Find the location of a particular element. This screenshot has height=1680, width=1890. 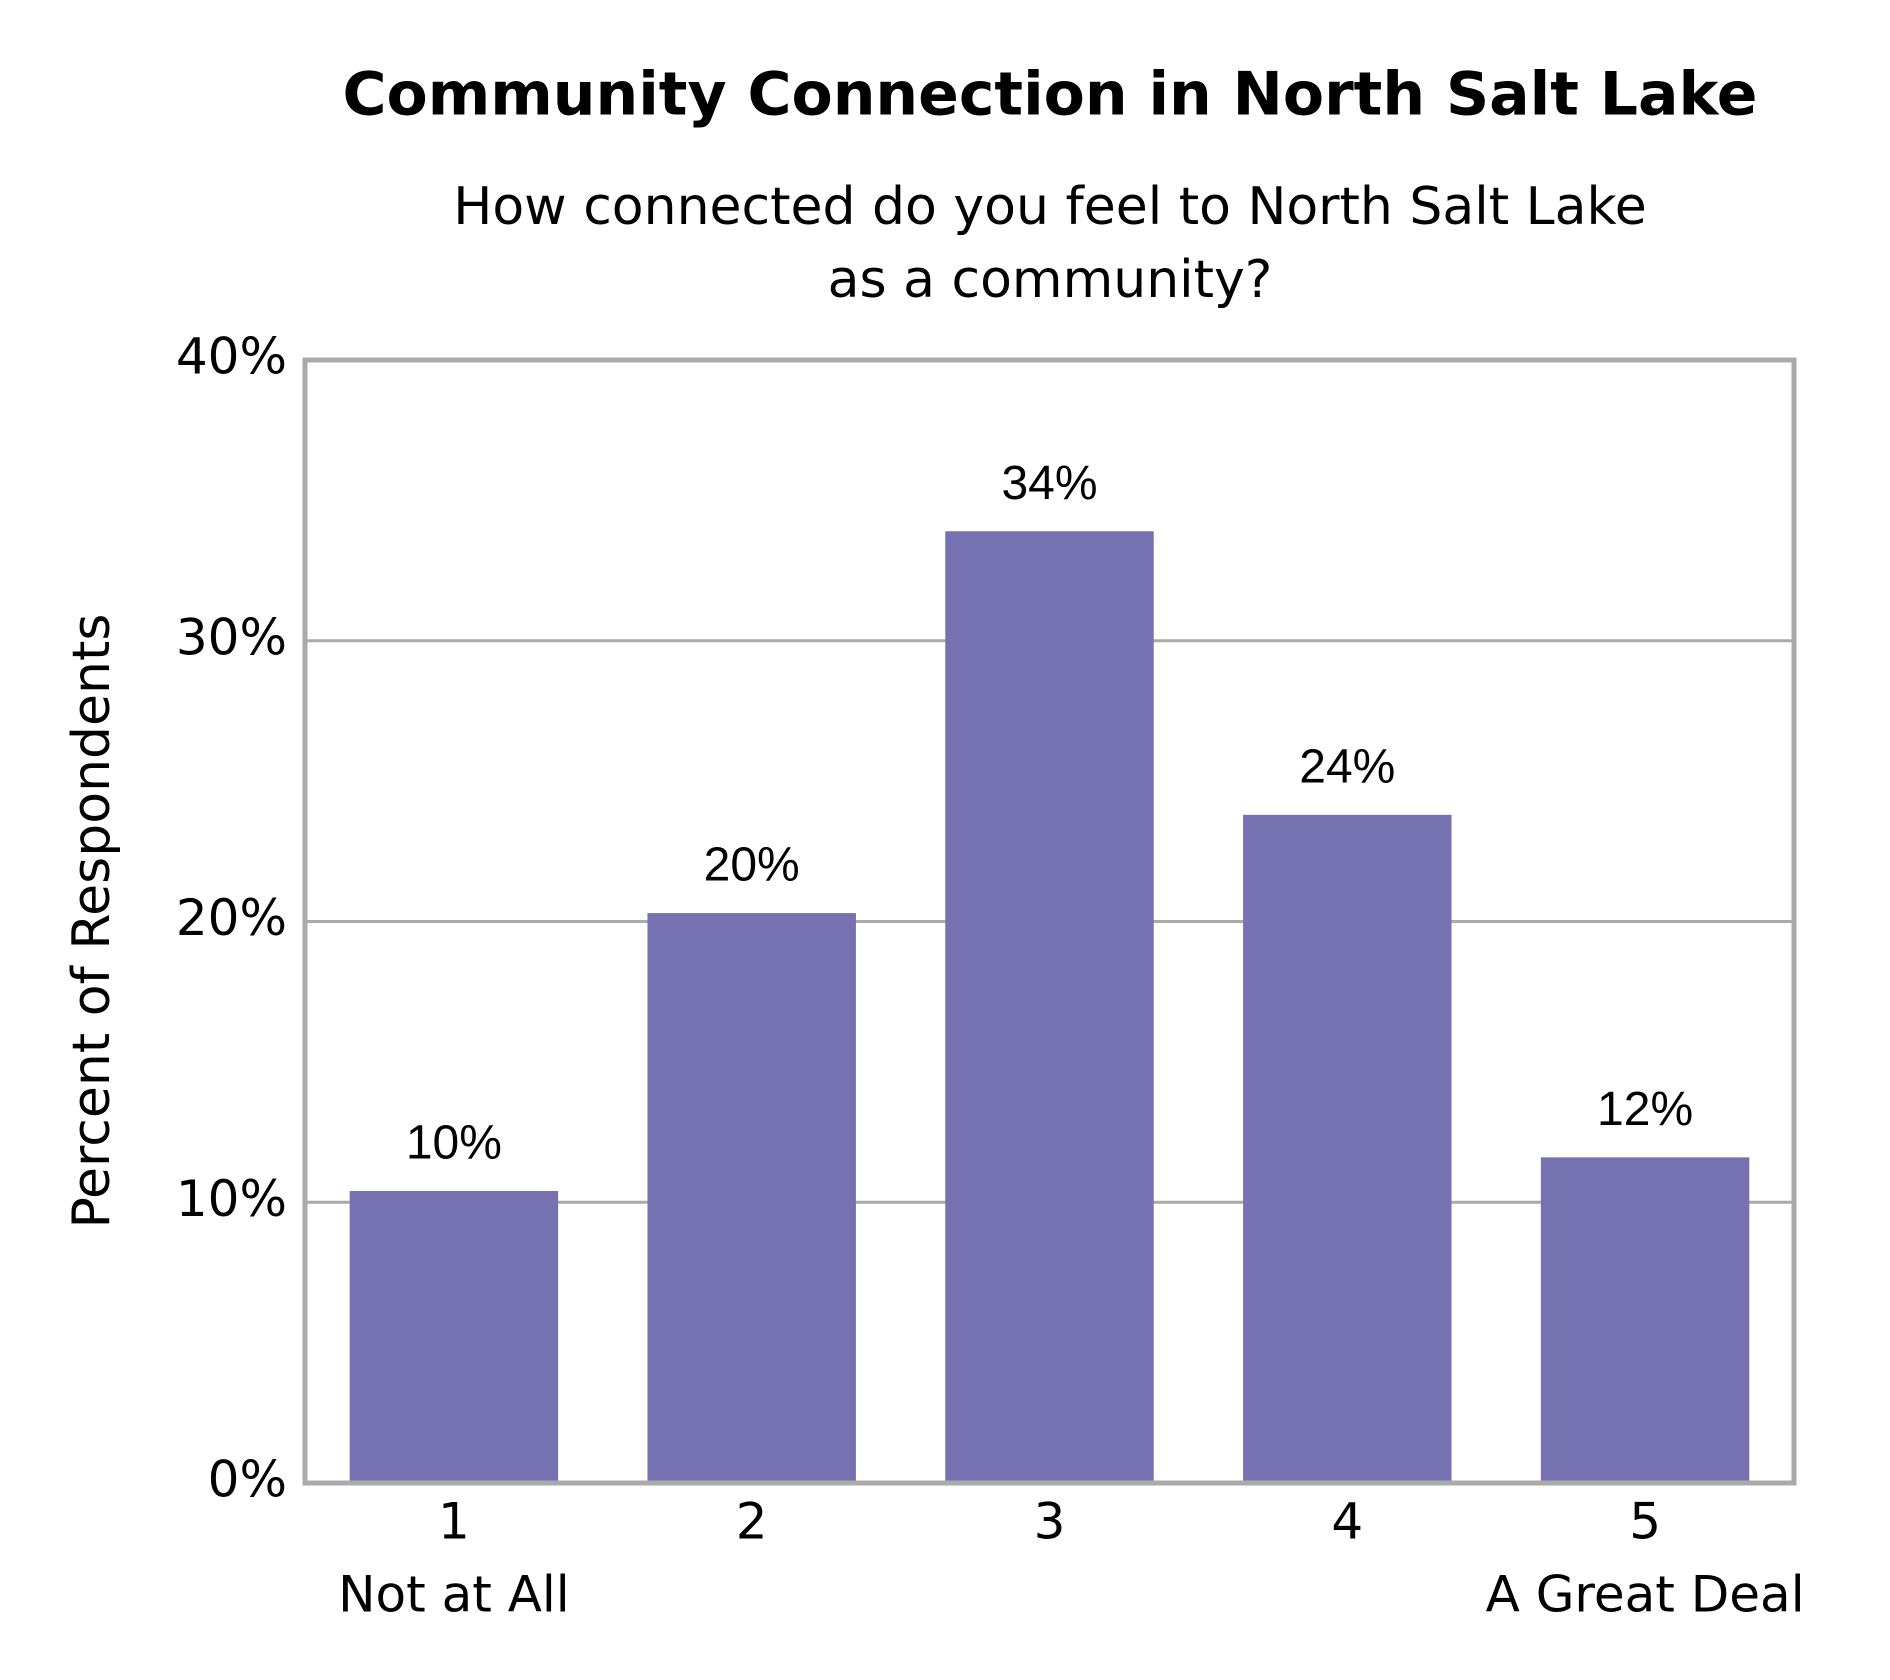

x-tick-sublabel: Not at All is located at coordinates (454, 1595).